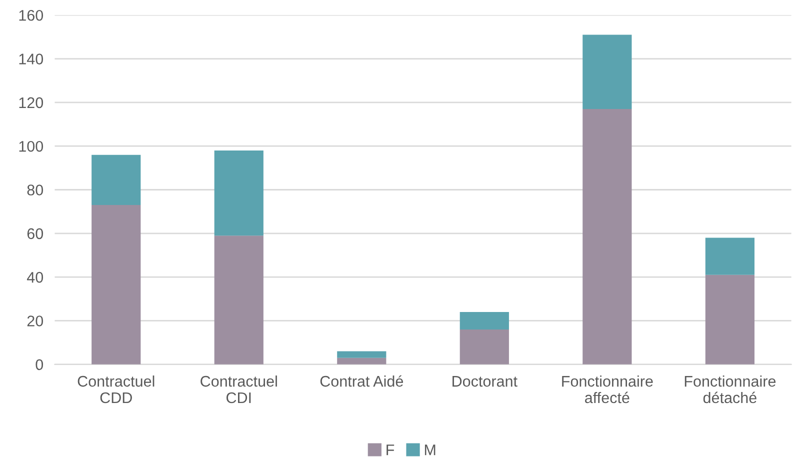 This screenshot has width=805, height=472. I want to click on x-tick-label: Contractuel CDI, so click(238, 389).